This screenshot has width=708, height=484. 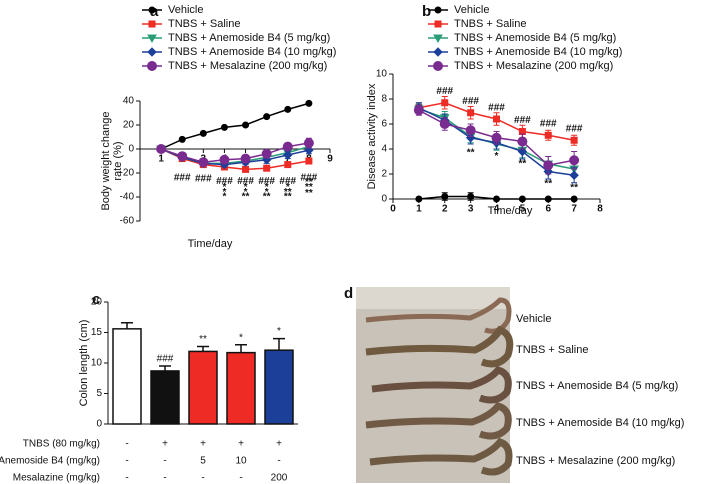 I want to click on y-axis-label: Colon length (cm), so click(x=84, y=363).